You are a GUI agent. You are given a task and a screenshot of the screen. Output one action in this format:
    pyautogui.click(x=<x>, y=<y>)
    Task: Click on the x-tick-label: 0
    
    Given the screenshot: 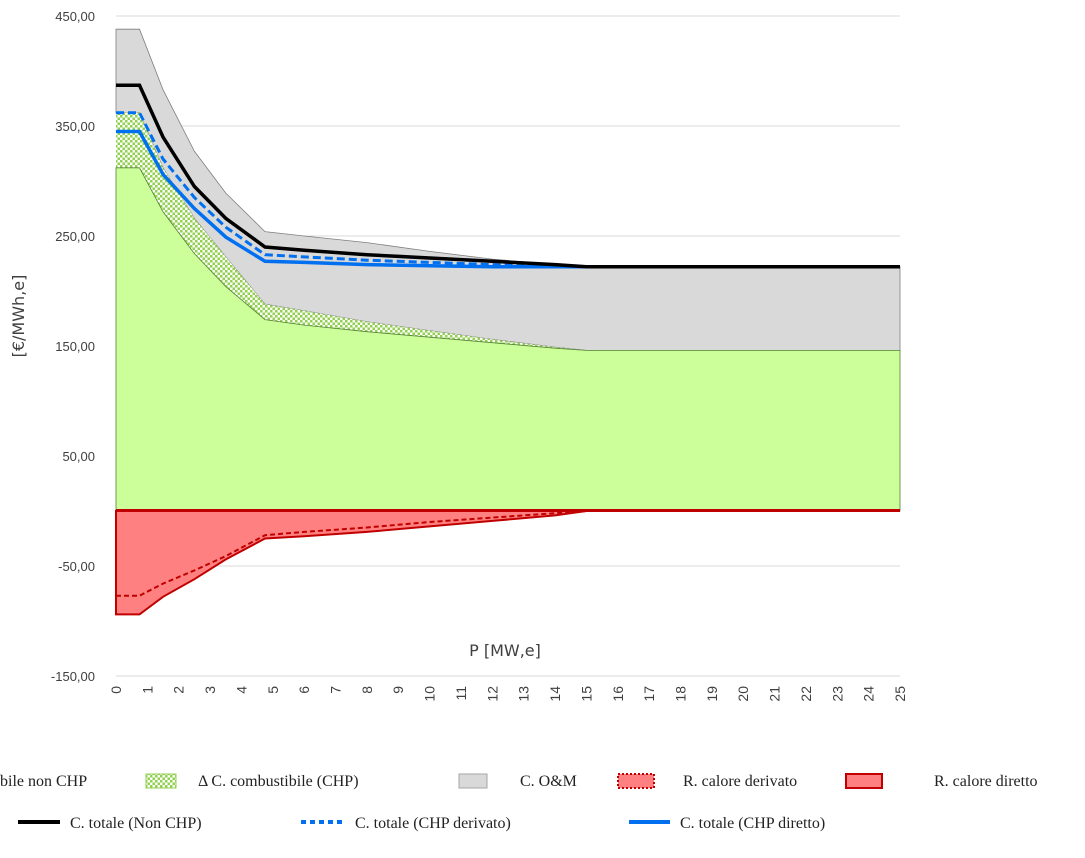 What is the action you would take?
    pyautogui.click(x=116, y=690)
    